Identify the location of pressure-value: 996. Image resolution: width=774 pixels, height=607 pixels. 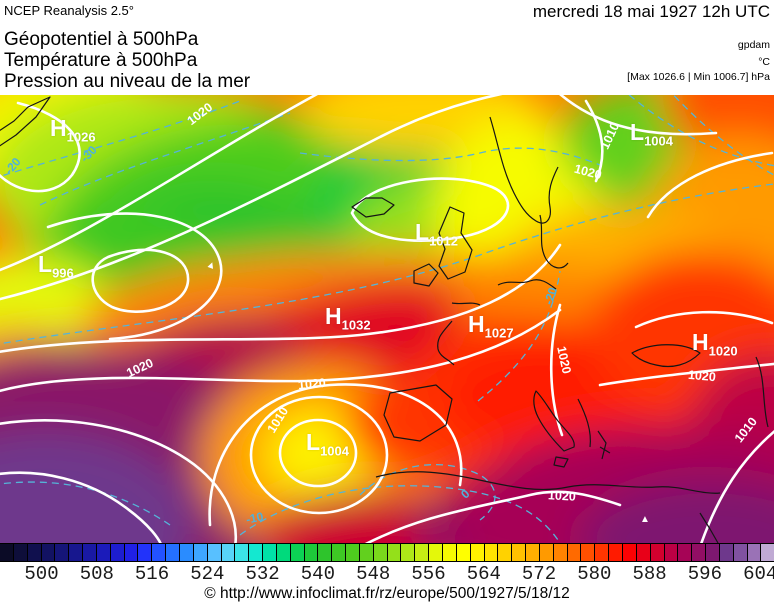
(63, 273).